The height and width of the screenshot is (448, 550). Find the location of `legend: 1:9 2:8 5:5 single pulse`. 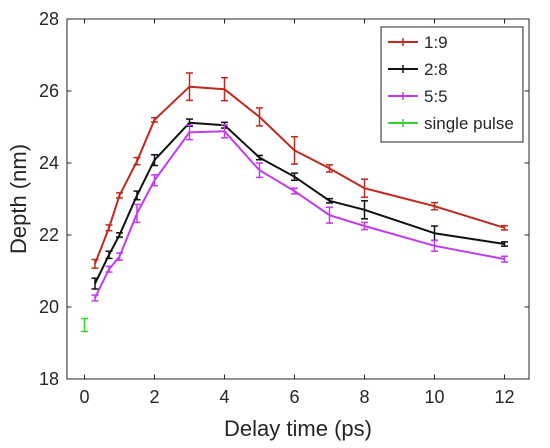

legend: 1:9 2:8 5:5 single pulse is located at coordinates (452, 84).